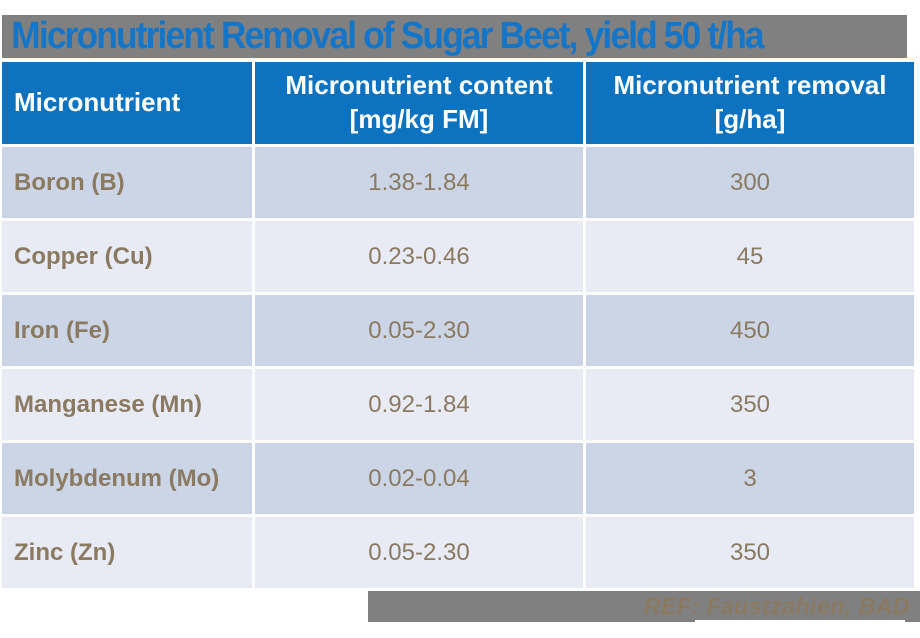 The width and height of the screenshot is (920, 638). I want to click on column-header-content: Micronutrient content [mg/kg FM], so click(419, 103).